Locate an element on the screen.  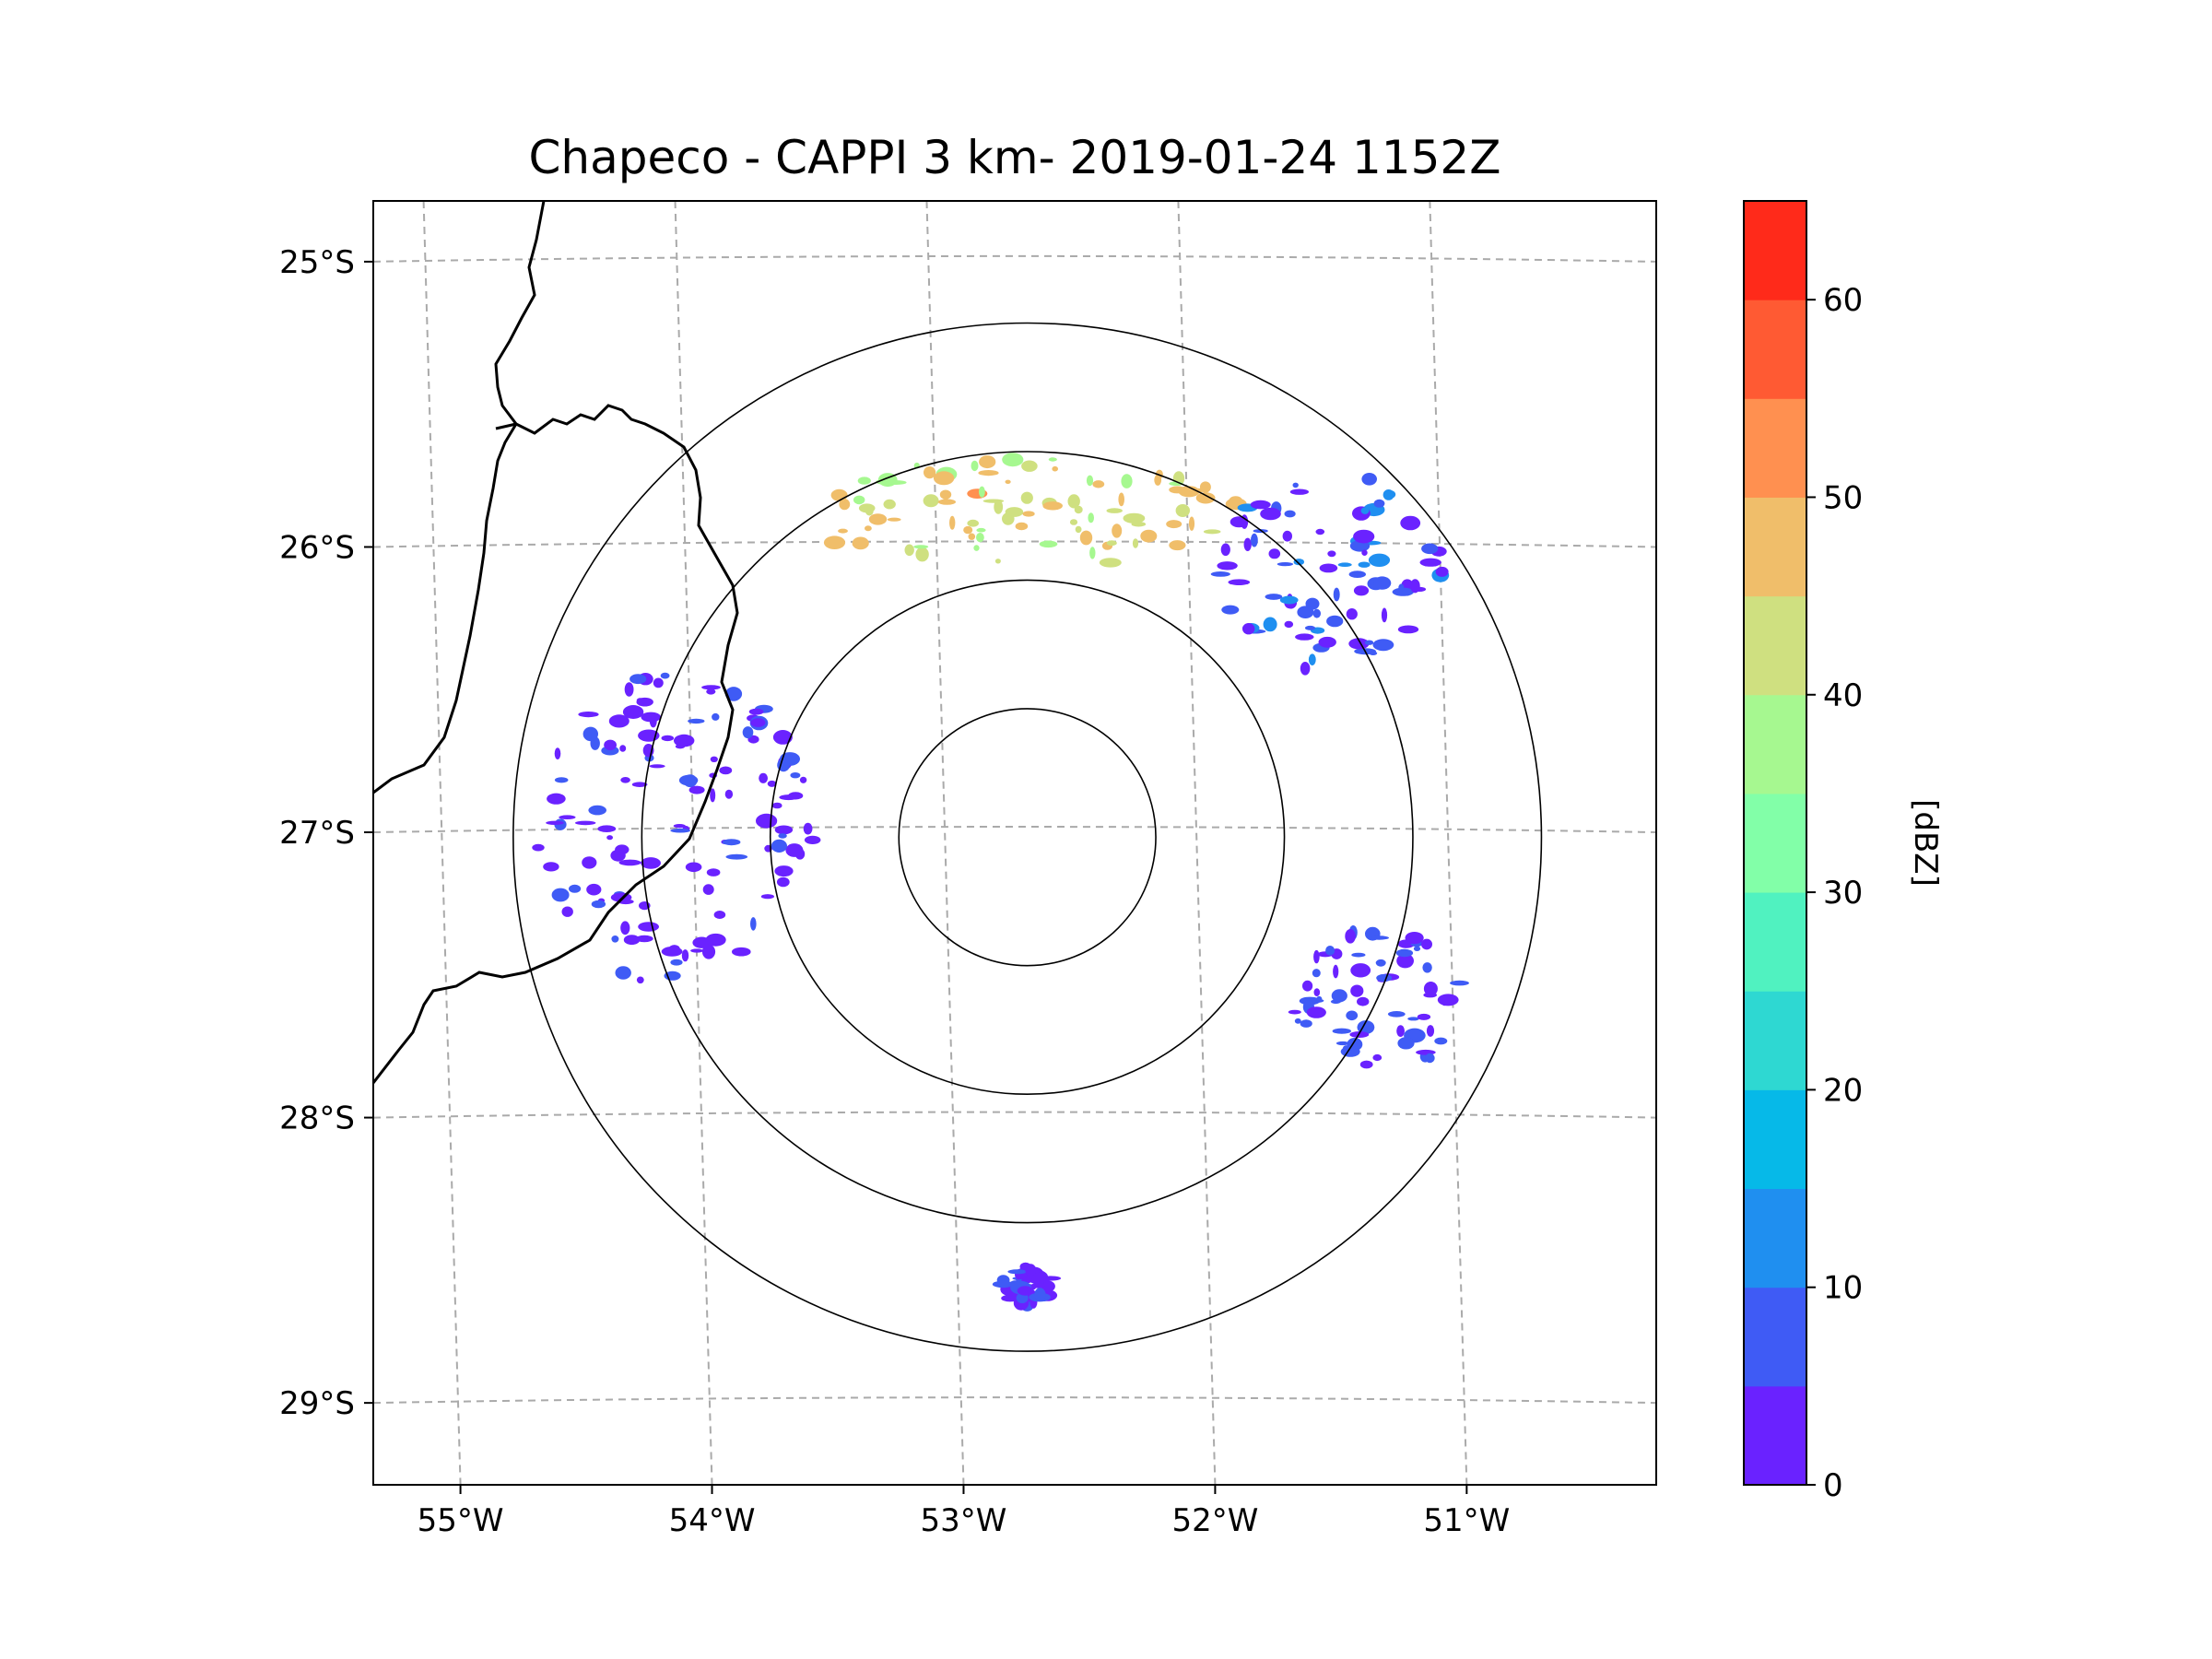
echo-north-band is located at coordinates (1035, 510).